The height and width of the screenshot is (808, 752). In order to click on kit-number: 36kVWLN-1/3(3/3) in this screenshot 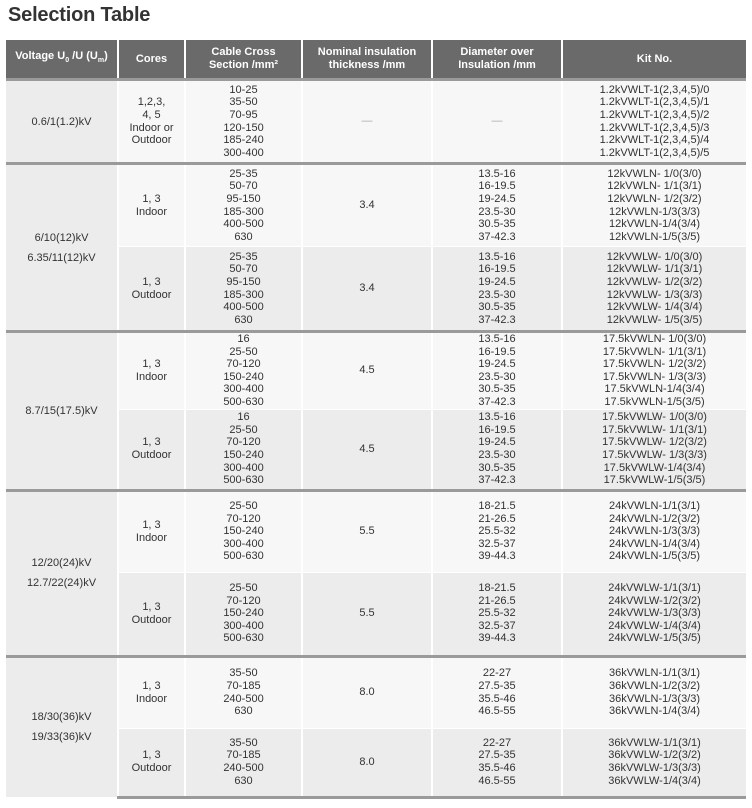, I will do `click(654, 698)`.